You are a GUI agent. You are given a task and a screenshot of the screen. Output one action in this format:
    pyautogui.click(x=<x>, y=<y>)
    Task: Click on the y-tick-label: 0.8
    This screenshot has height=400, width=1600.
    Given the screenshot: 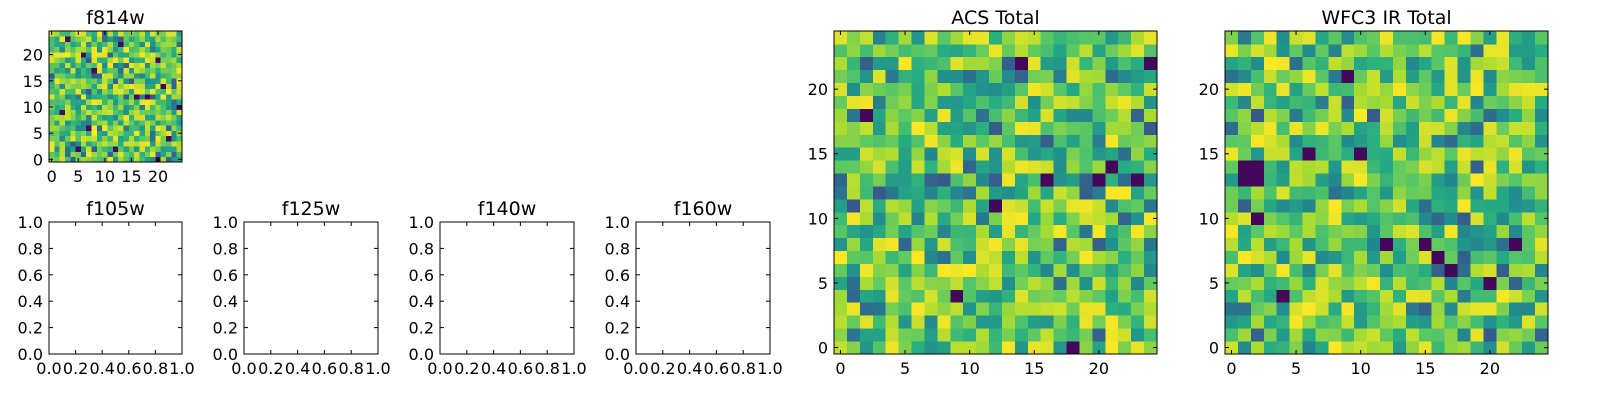 What is the action you would take?
    pyautogui.click(x=30, y=248)
    